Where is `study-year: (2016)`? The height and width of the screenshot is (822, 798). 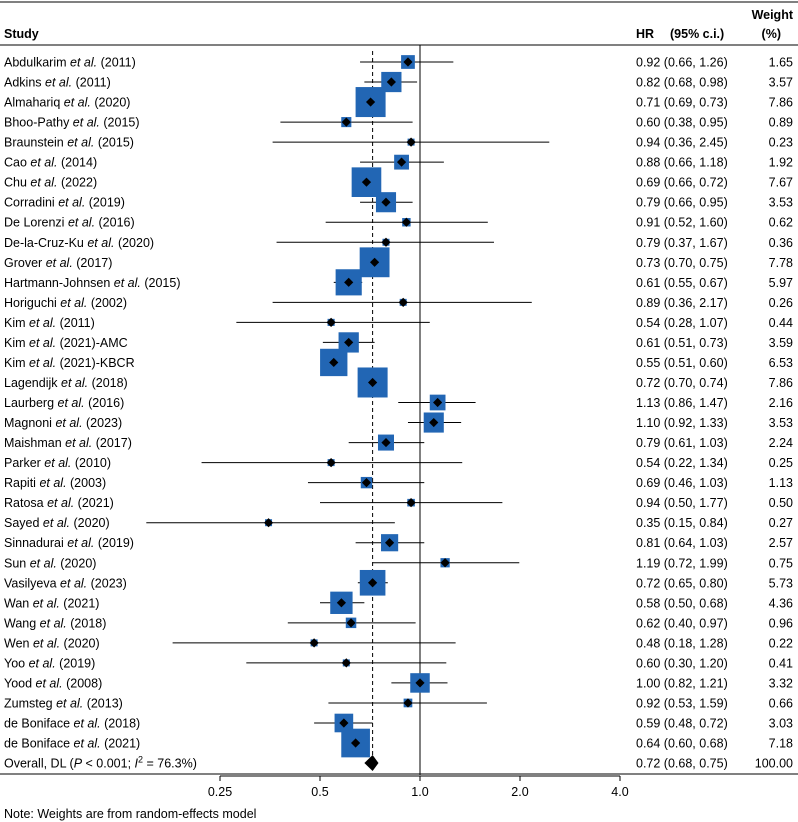
study-year: (2016) is located at coordinates (115, 223).